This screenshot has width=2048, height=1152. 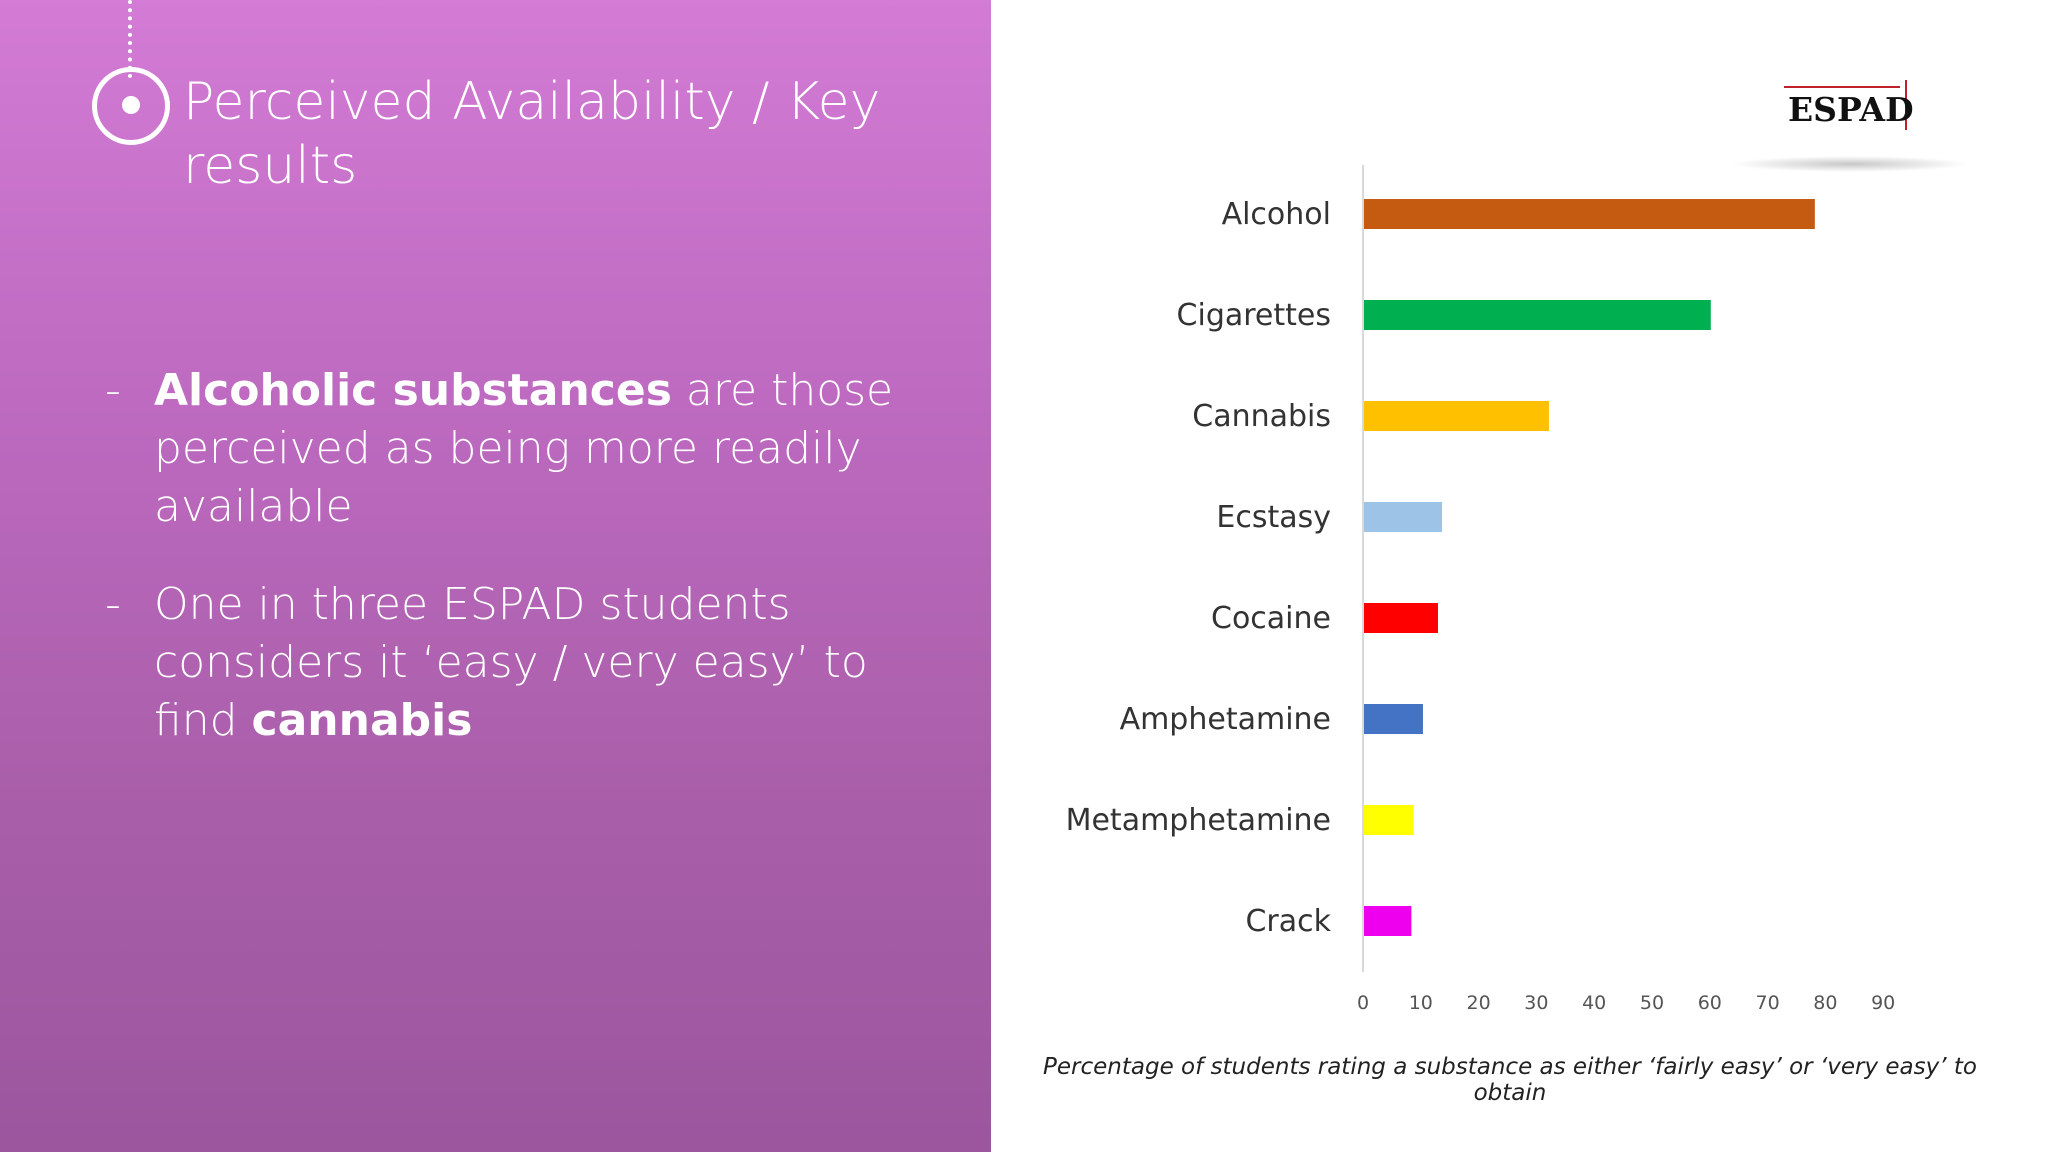 I want to click on bar-metamphetamine, so click(x=1389, y=820).